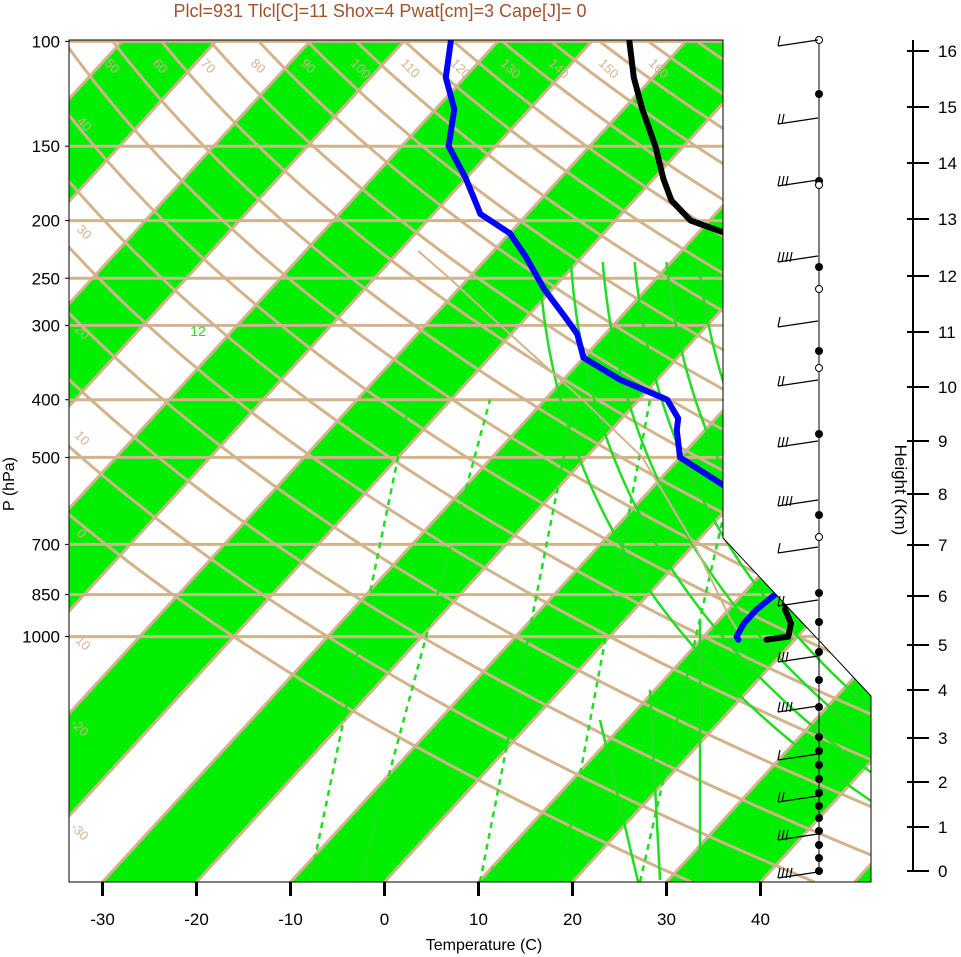  Describe the element at coordinates (46, 325) in the screenshot. I see `pressure-tick-label: 300` at that location.